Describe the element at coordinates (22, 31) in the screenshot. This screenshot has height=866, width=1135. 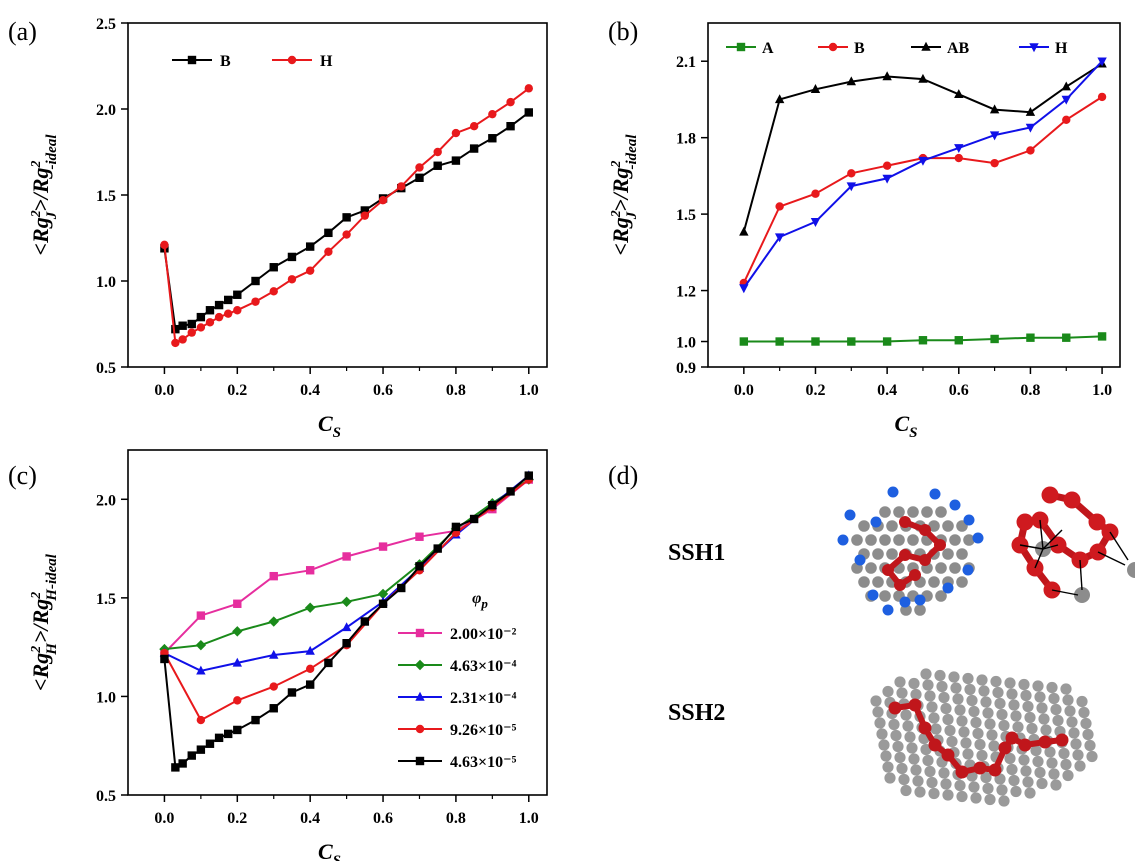
I see `panel-label-a: (a)` at that location.